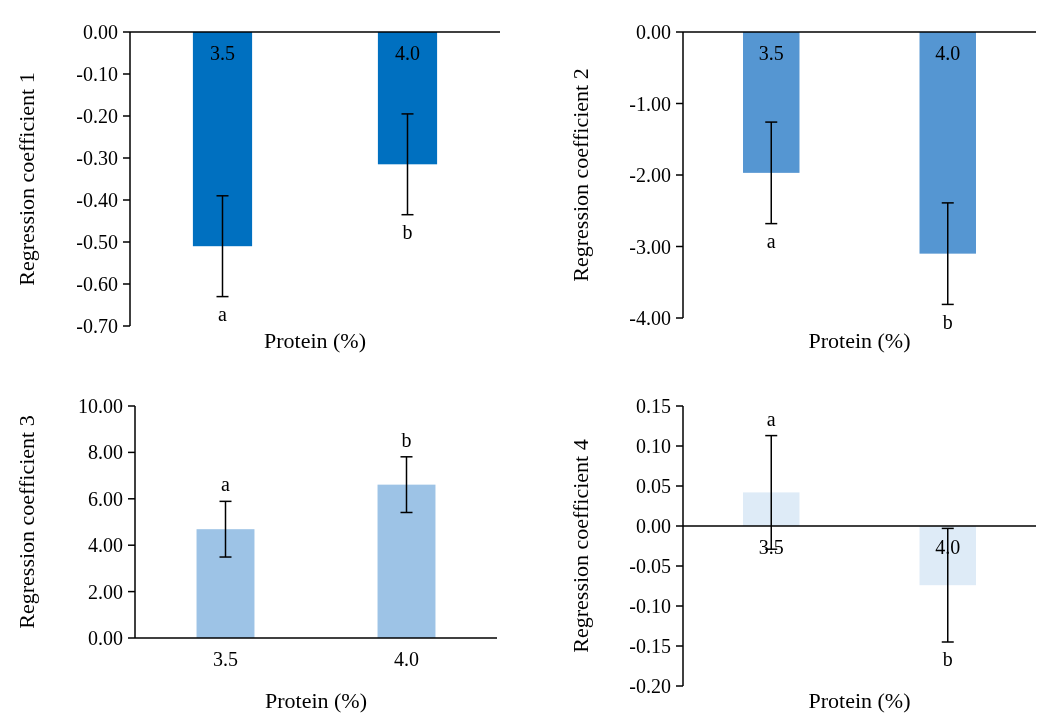  I want to click on y-tick-label: -0.30, so click(97, 158).